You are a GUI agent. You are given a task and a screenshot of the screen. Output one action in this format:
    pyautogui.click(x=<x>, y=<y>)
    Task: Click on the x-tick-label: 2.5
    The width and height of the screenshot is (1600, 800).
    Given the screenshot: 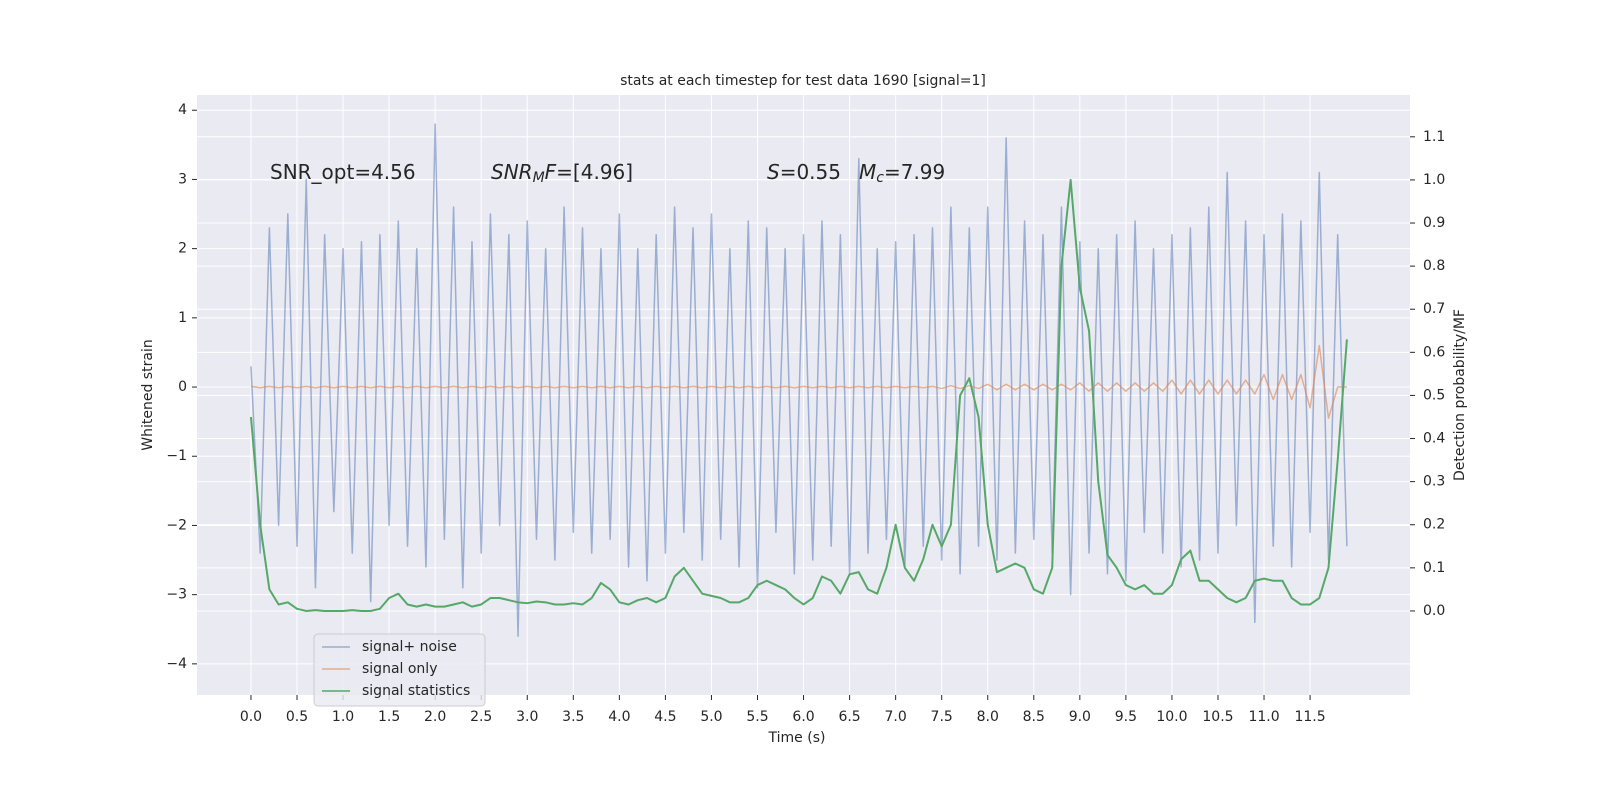 What is the action you would take?
    pyautogui.click(x=481, y=717)
    